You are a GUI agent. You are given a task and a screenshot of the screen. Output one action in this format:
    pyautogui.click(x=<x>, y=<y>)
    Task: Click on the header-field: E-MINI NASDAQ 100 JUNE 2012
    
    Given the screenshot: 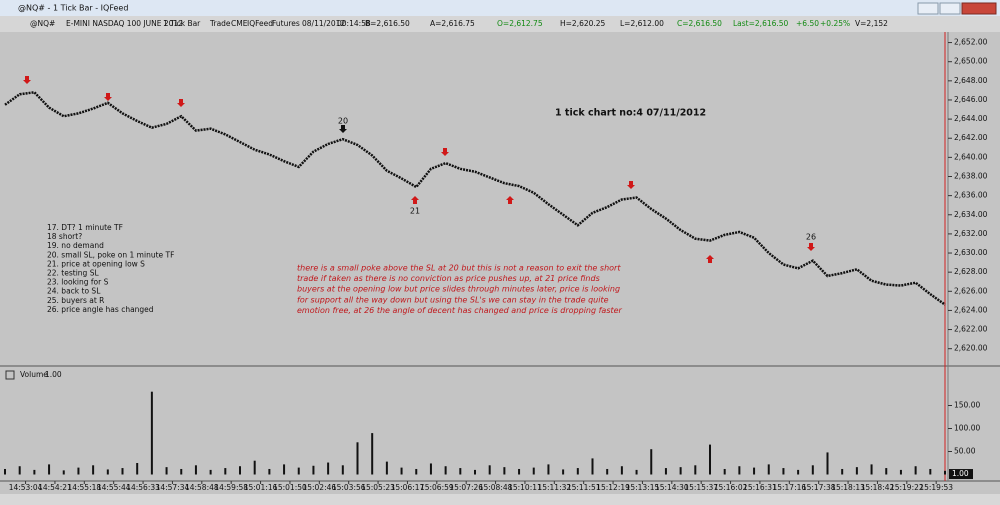 What is the action you would take?
    pyautogui.click(x=124, y=23)
    